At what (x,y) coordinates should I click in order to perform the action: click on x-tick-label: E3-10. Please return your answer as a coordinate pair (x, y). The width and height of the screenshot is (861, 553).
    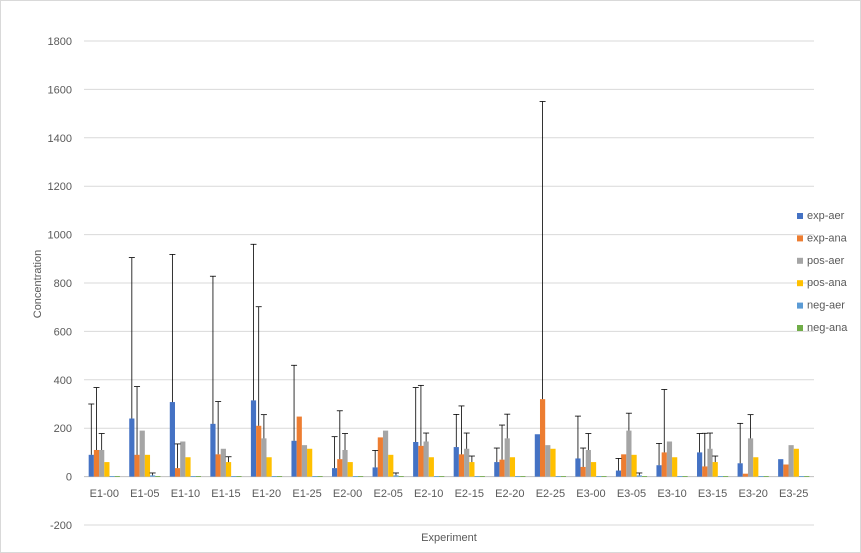
    Looking at the image, I should click on (671, 494).